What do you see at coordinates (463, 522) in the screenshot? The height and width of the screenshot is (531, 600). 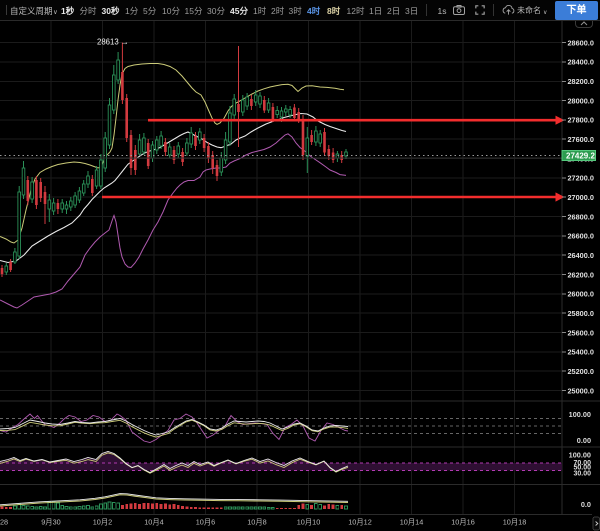 I see `svg-text: 10月16` at bounding box center [463, 522].